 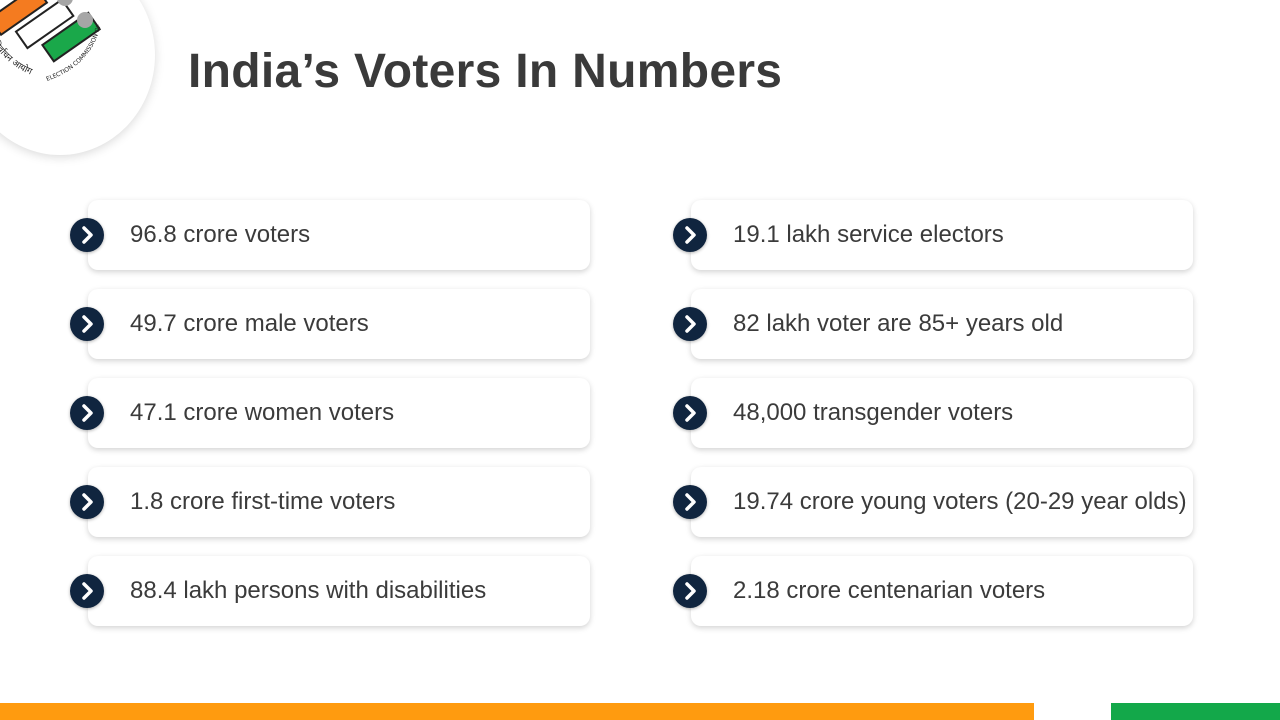 I want to click on stat-label: 88.4 lakh persons with disabilities, so click(x=308, y=590).